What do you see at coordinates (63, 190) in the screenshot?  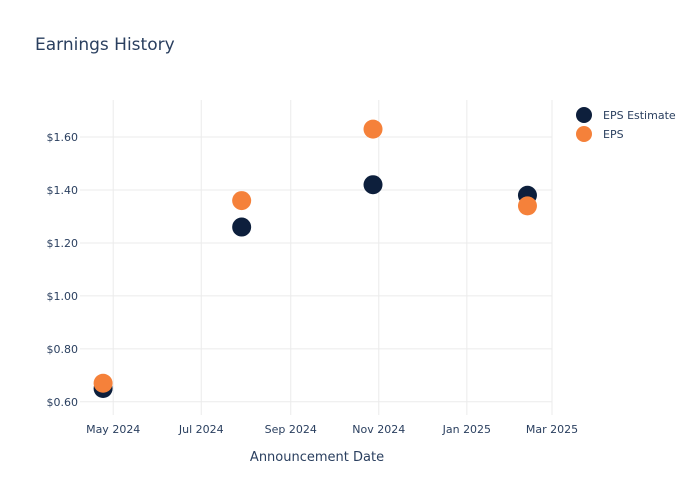 I see `y-tick-label: $1.40` at bounding box center [63, 190].